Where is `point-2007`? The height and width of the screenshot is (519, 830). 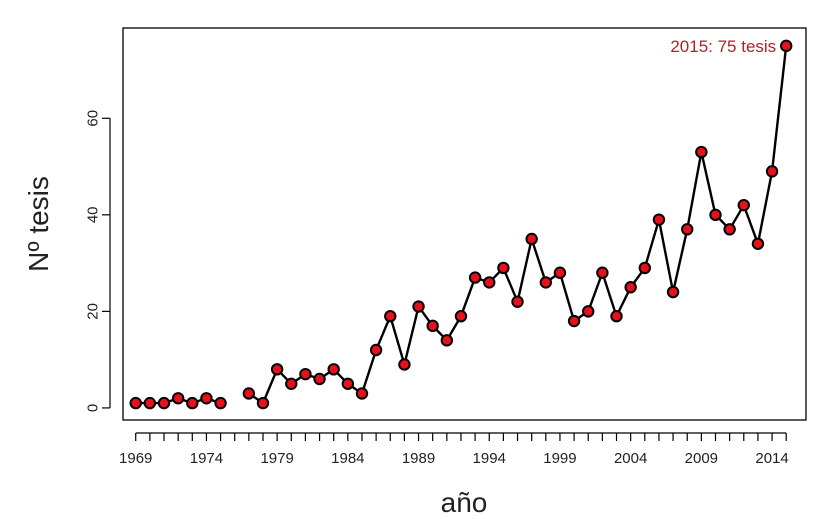
point-2007 is located at coordinates (673, 292).